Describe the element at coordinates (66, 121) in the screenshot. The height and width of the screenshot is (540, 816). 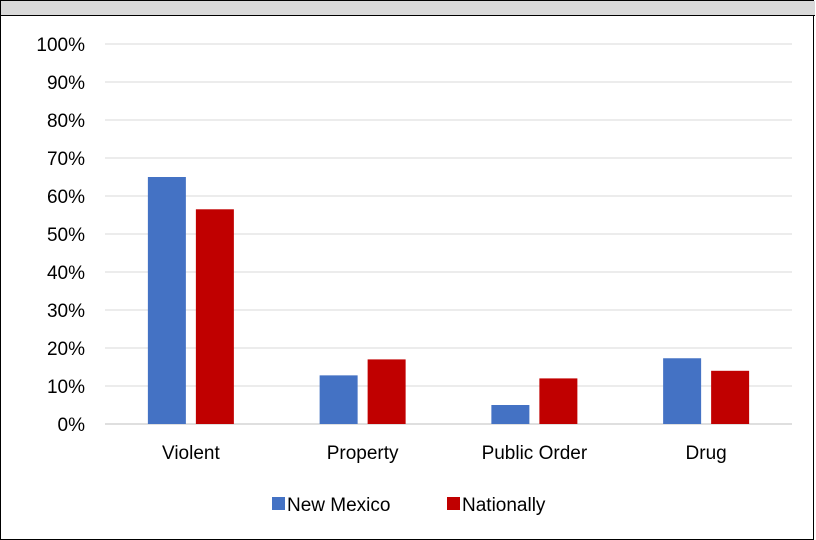
I see `y-tick-label: 80%` at that location.